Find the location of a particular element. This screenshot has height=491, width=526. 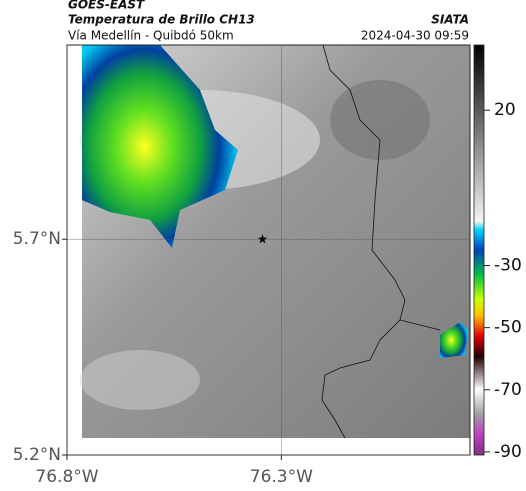

y-tick-label: 5.7°N is located at coordinates (37, 239).